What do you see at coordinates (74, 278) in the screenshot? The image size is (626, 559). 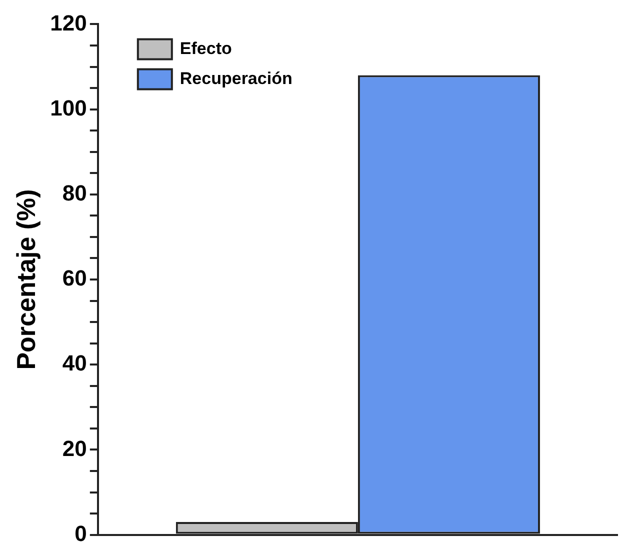 I see `y-tick-label: 60` at bounding box center [74, 278].